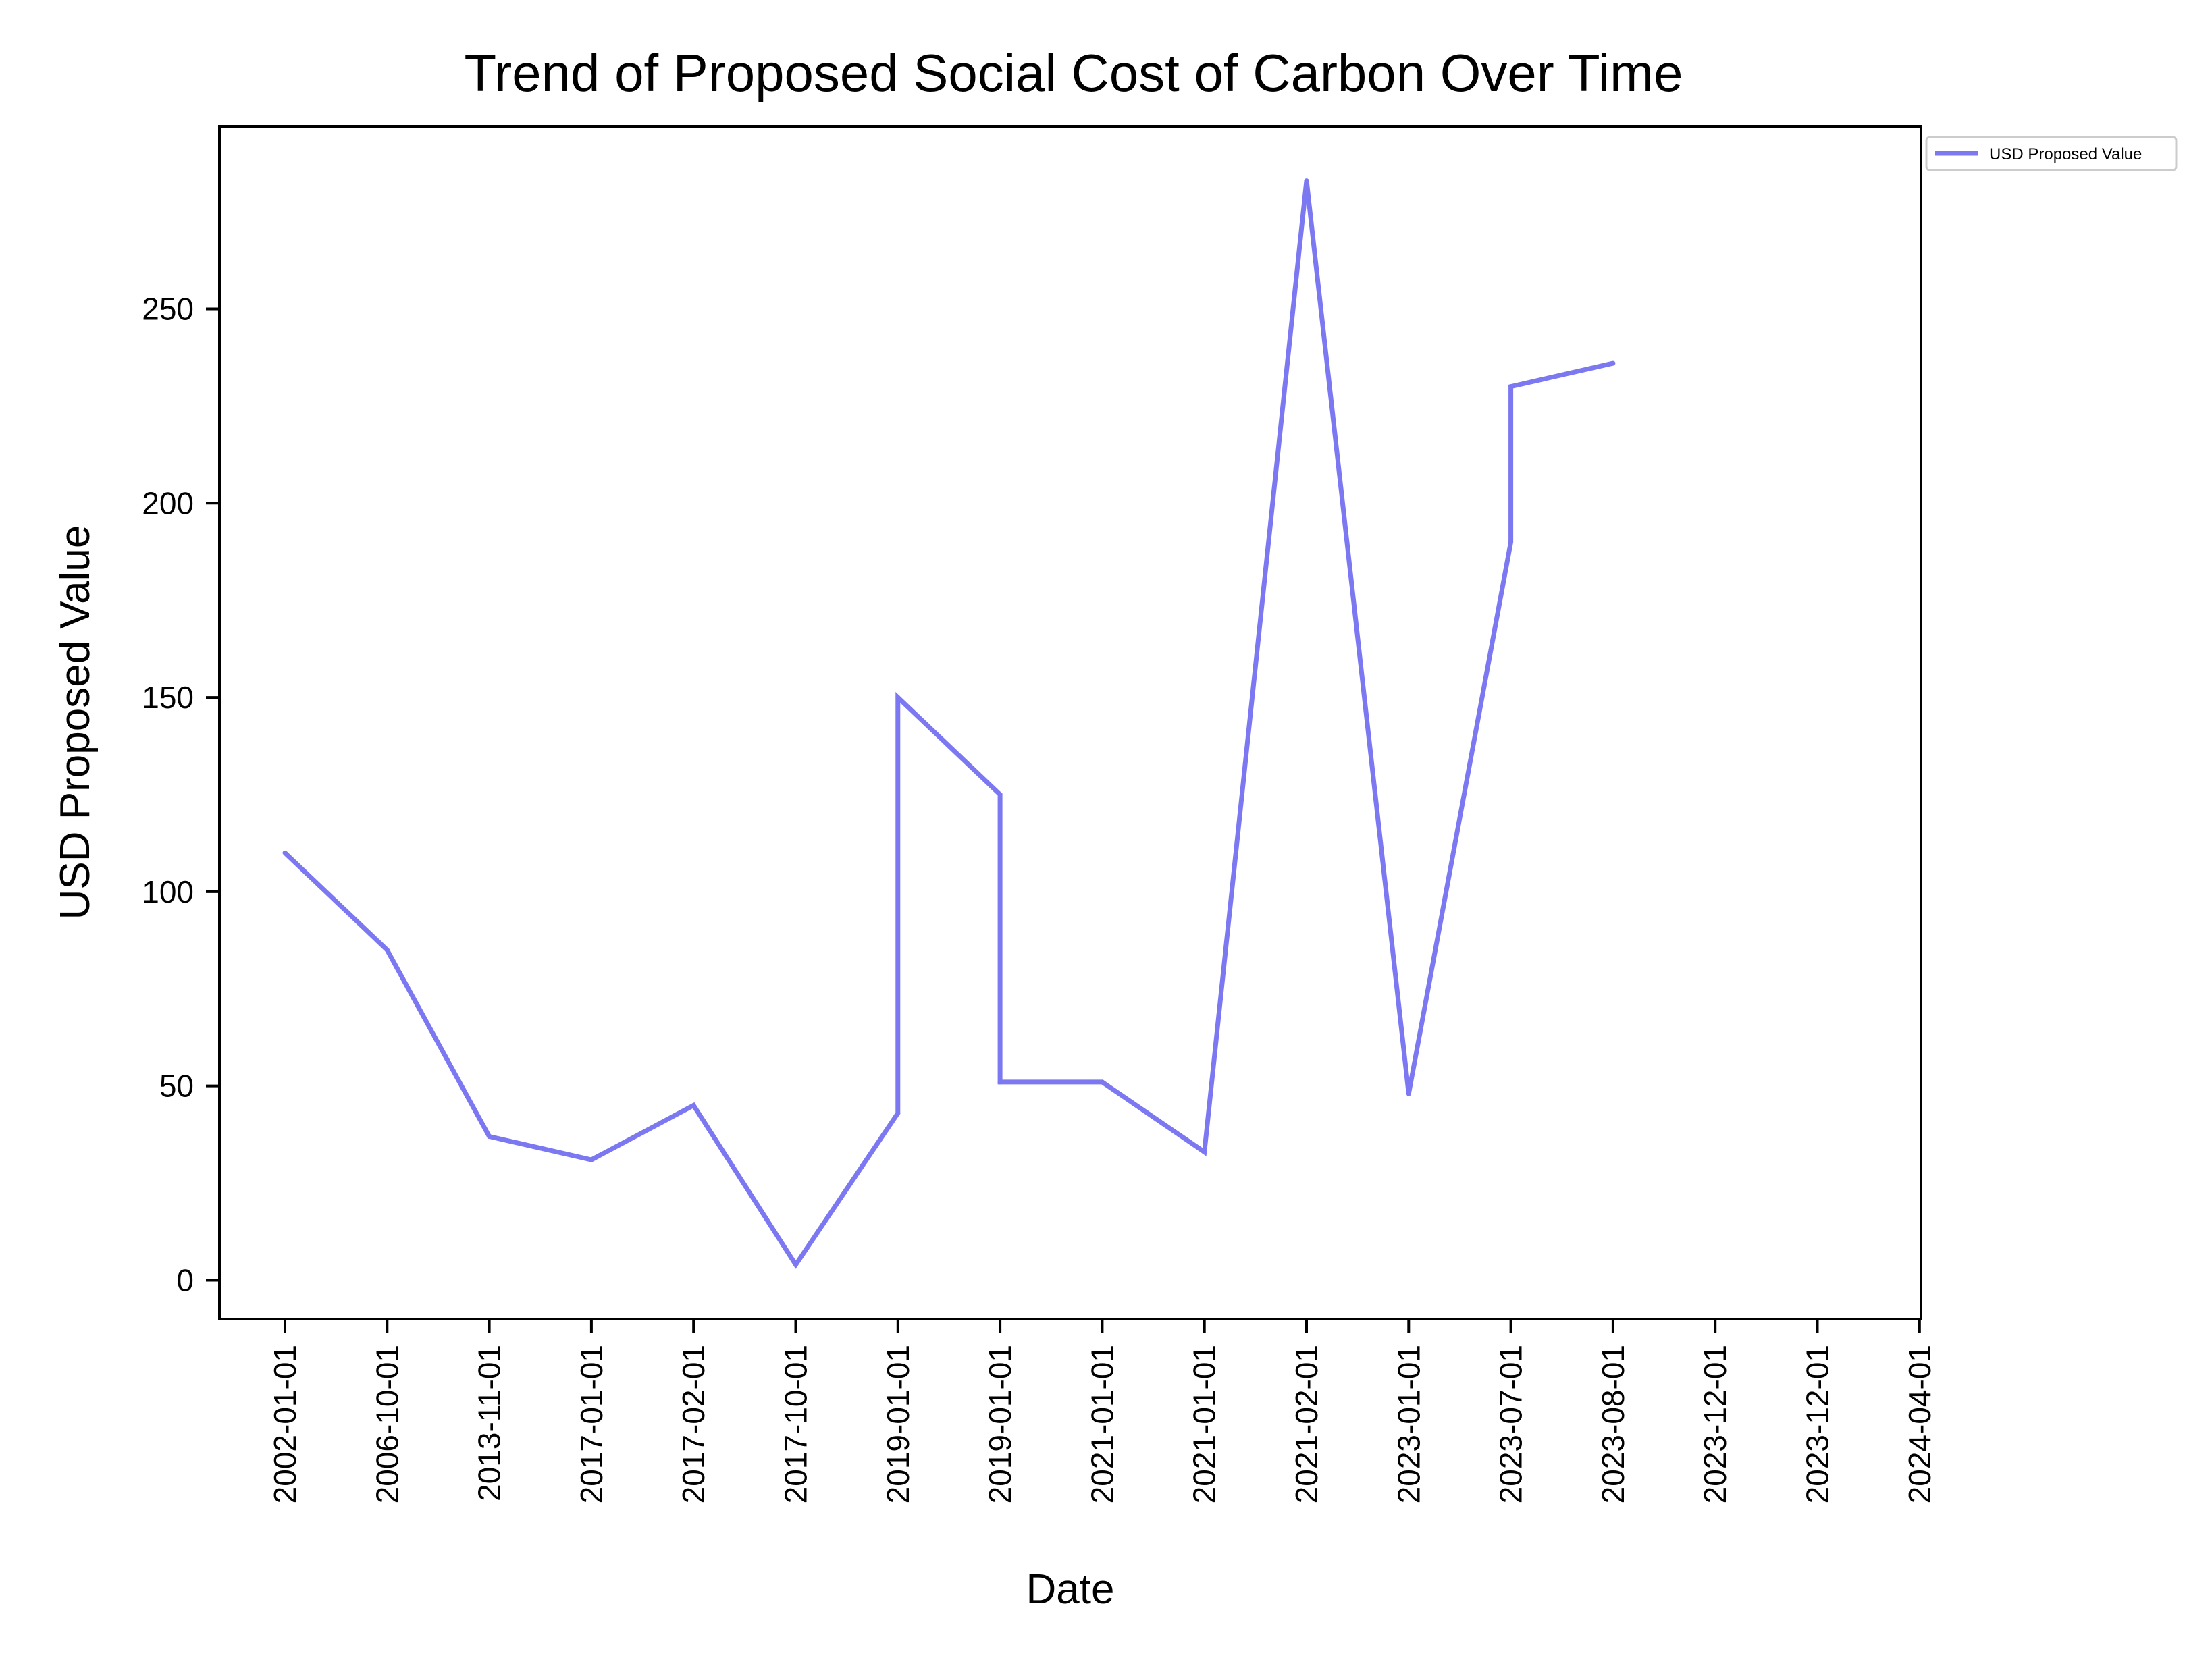  I want to click on x-tick-label: 2017-01-01, so click(591, 1424).